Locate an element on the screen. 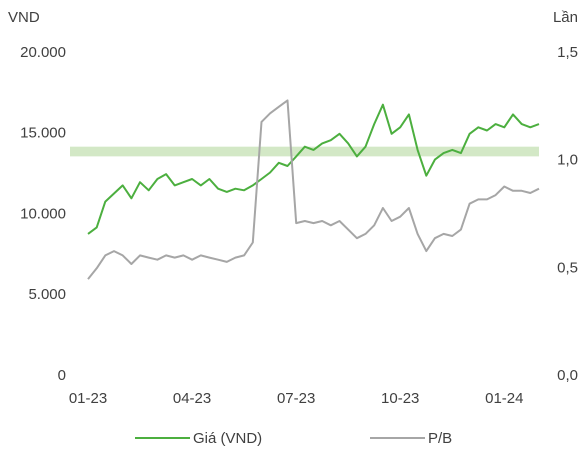  y2-tick-label: 0,0 is located at coordinates (567, 375).